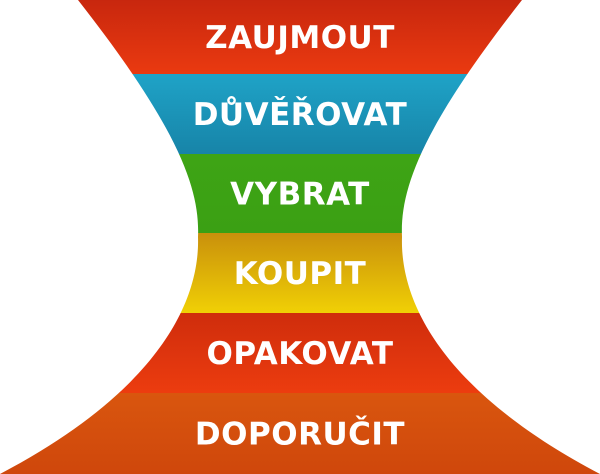  Describe the element at coordinates (300, 274) in the screenshot. I see `stage-label-4: KOUPIT` at that location.